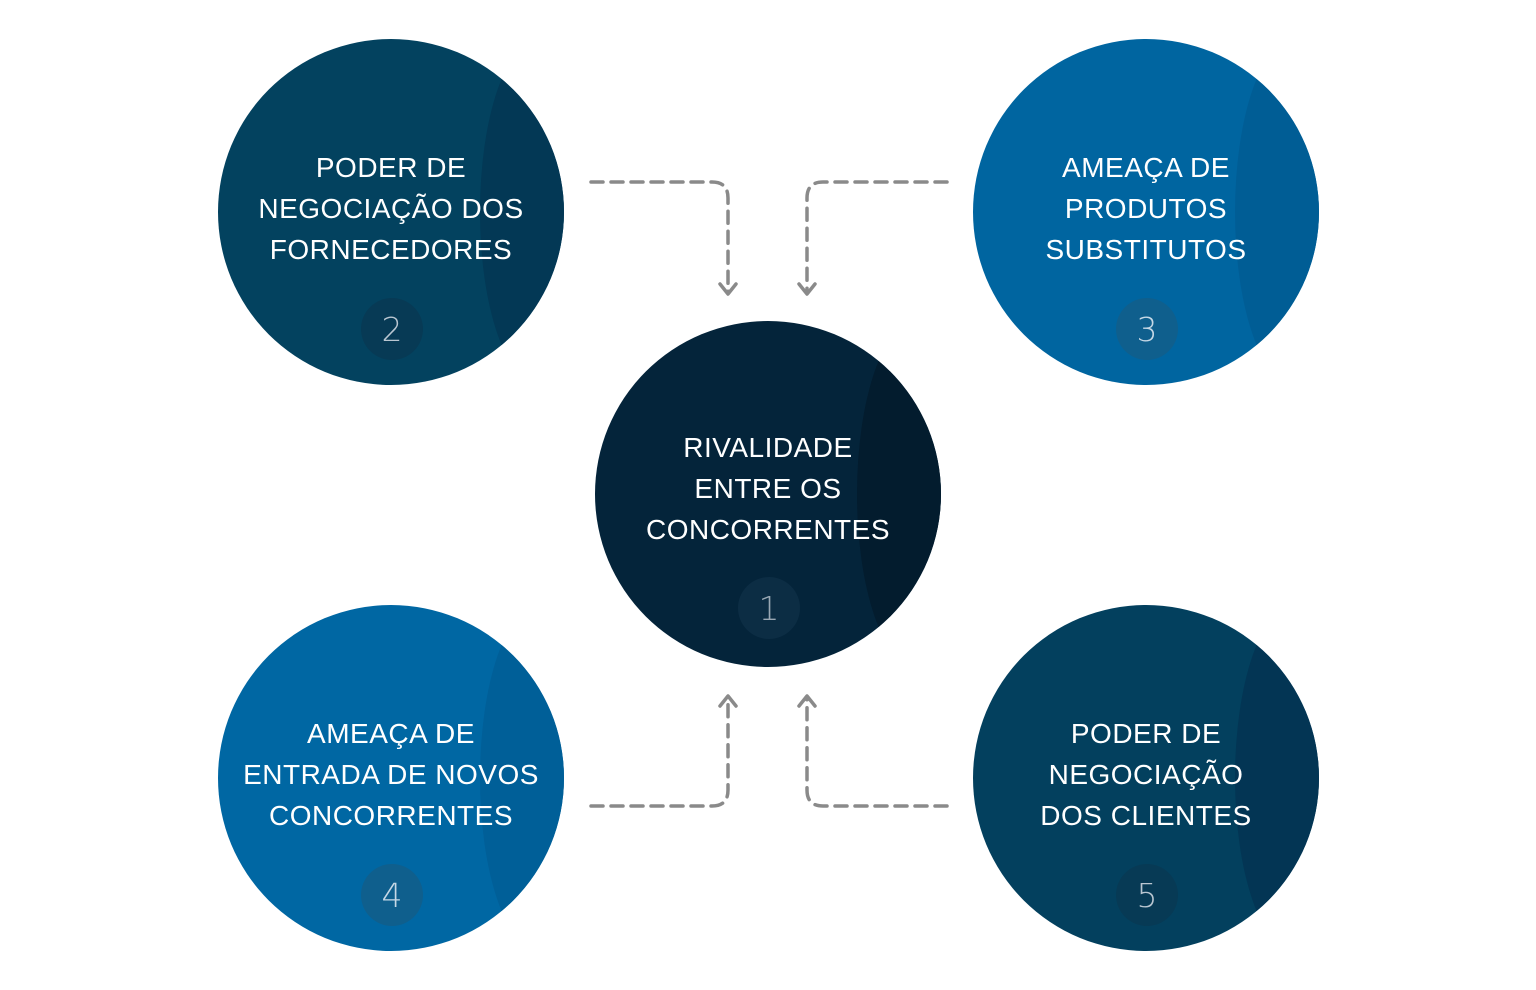 The image size is (1536, 990). Describe the element at coordinates (769, 608) in the screenshot. I see `force-number-badge: 1` at that location.